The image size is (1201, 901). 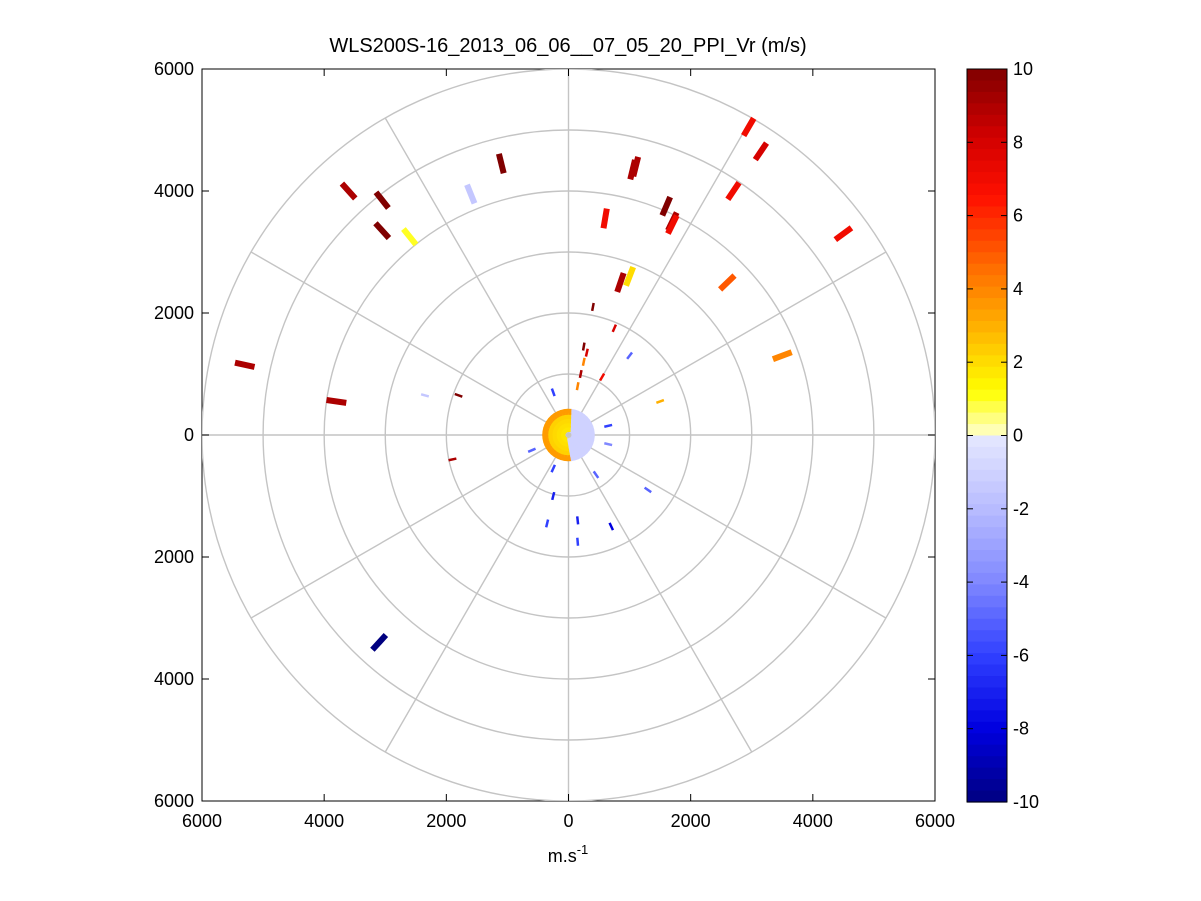 What do you see at coordinates (1018, 289) in the screenshot?
I see `colorbar-tick-label: 4` at bounding box center [1018, 289].